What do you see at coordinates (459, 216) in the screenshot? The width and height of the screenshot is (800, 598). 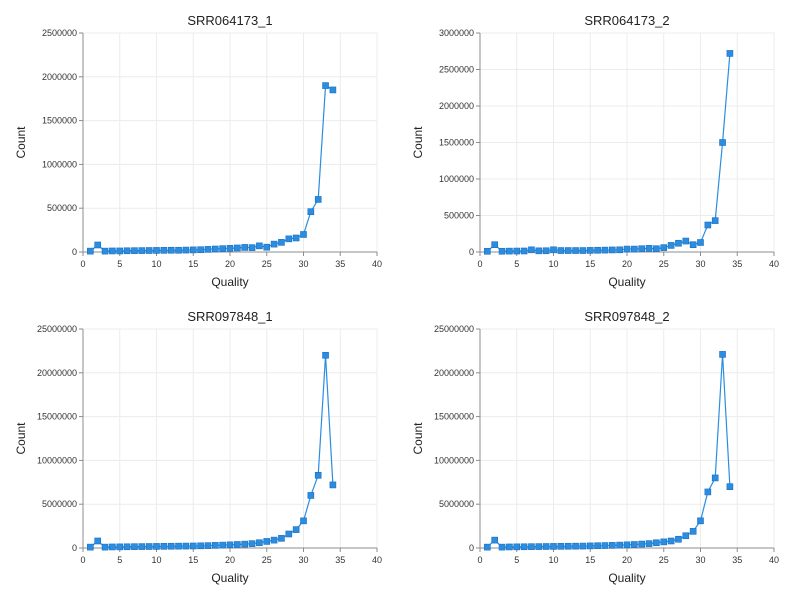 I see `y-tick-label: 500000` at bounding box center [459, 216].